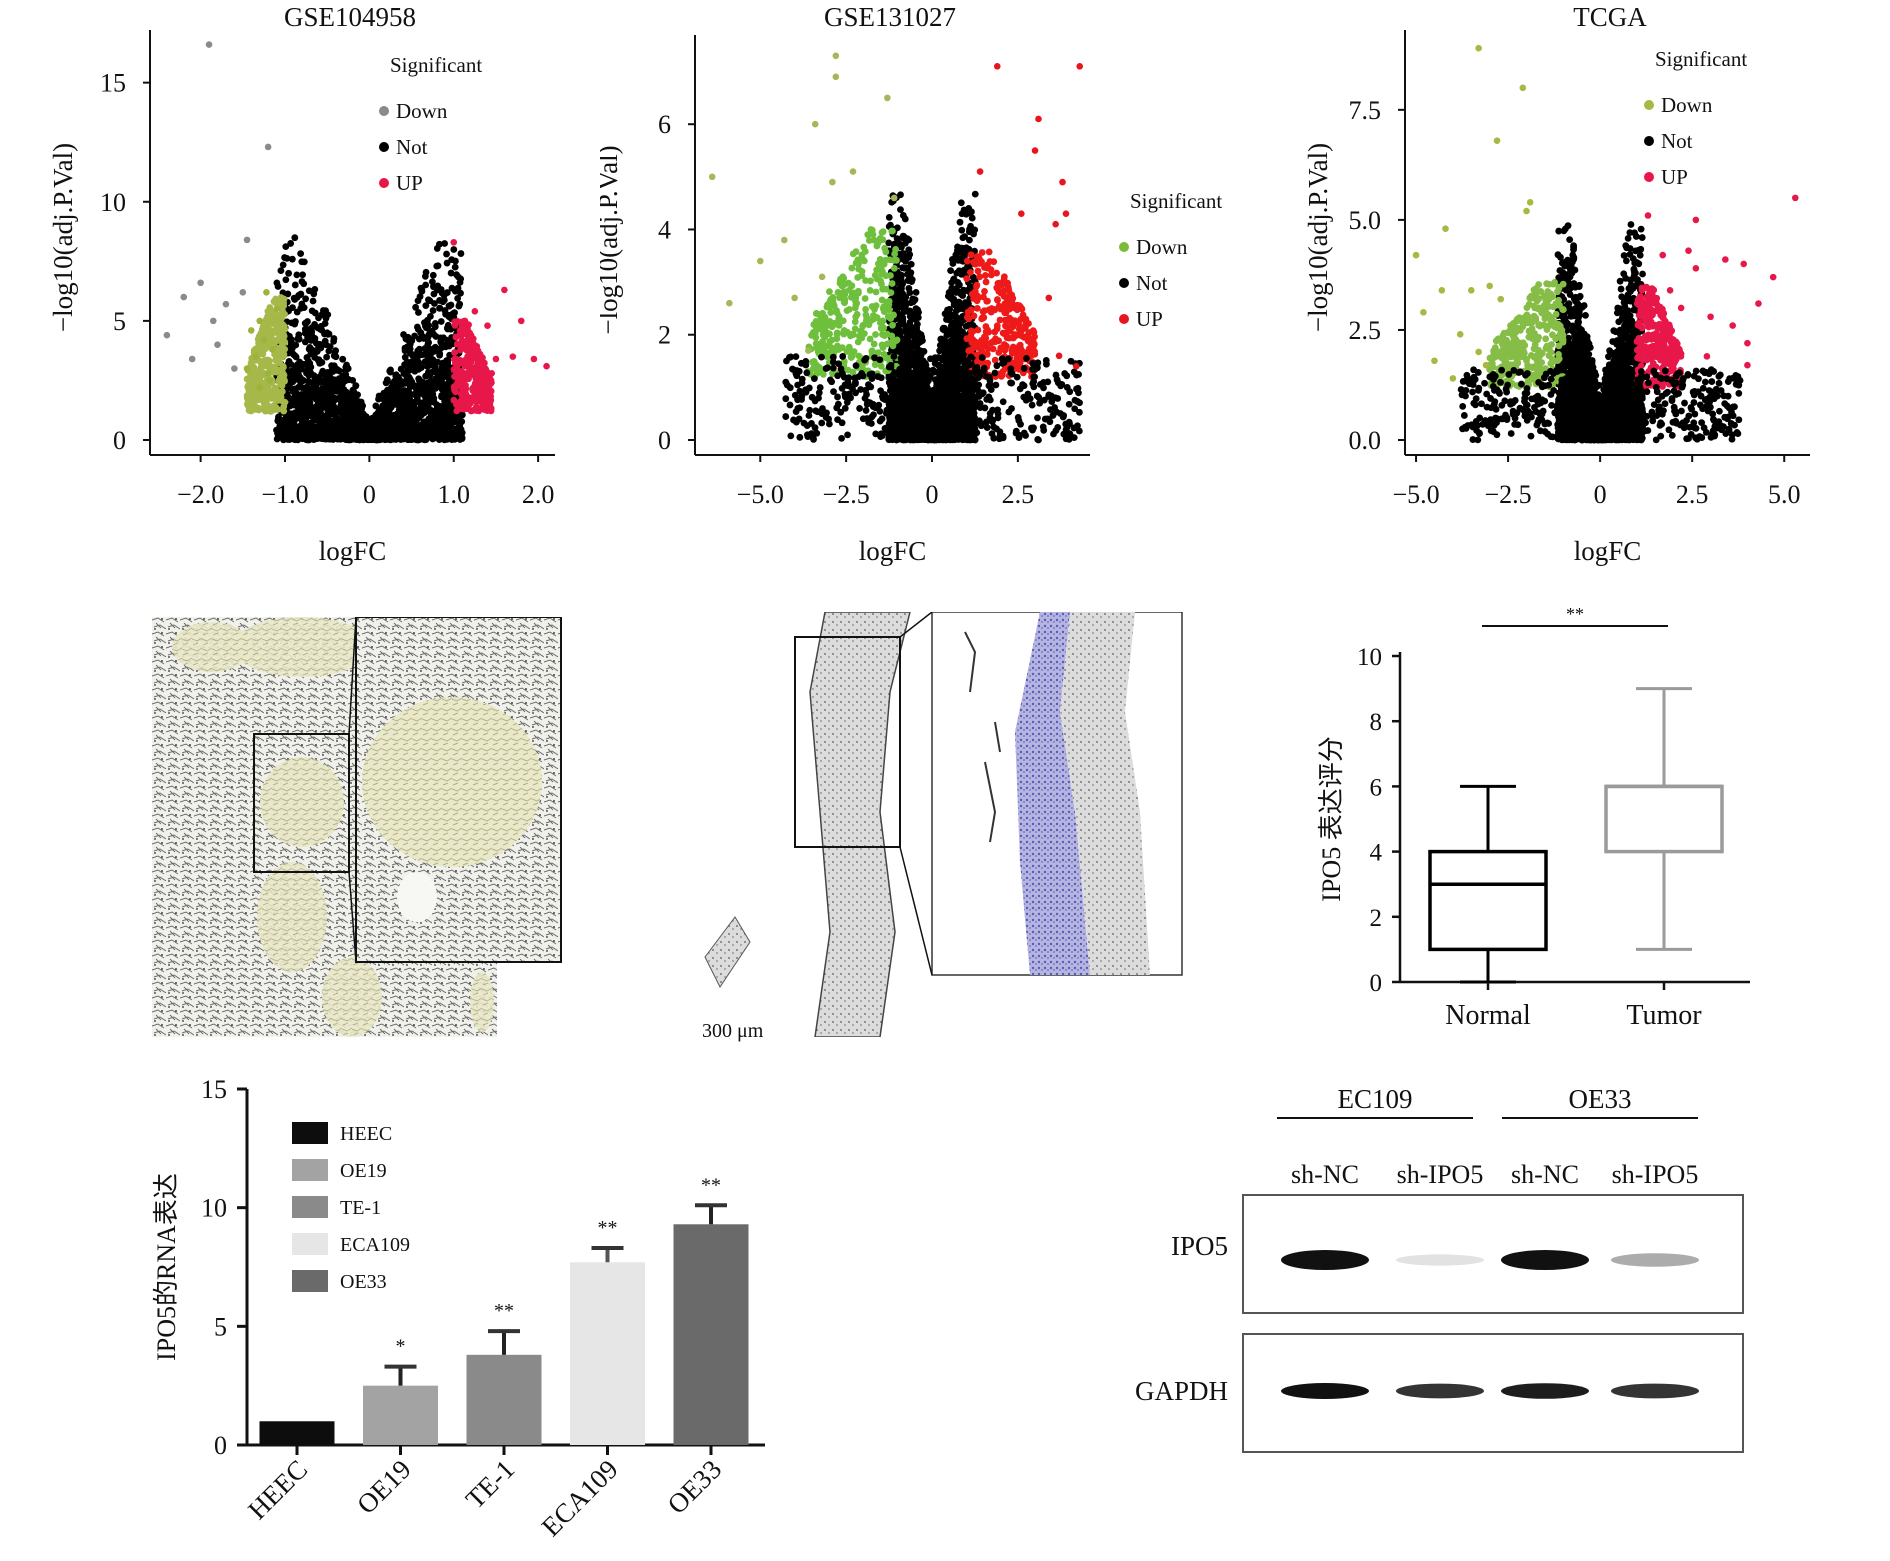 The image size is (1890, 1561). Describe the element at coordinates (369, 494) in the screenshot. I see `x-tick-label: 0` at that location.